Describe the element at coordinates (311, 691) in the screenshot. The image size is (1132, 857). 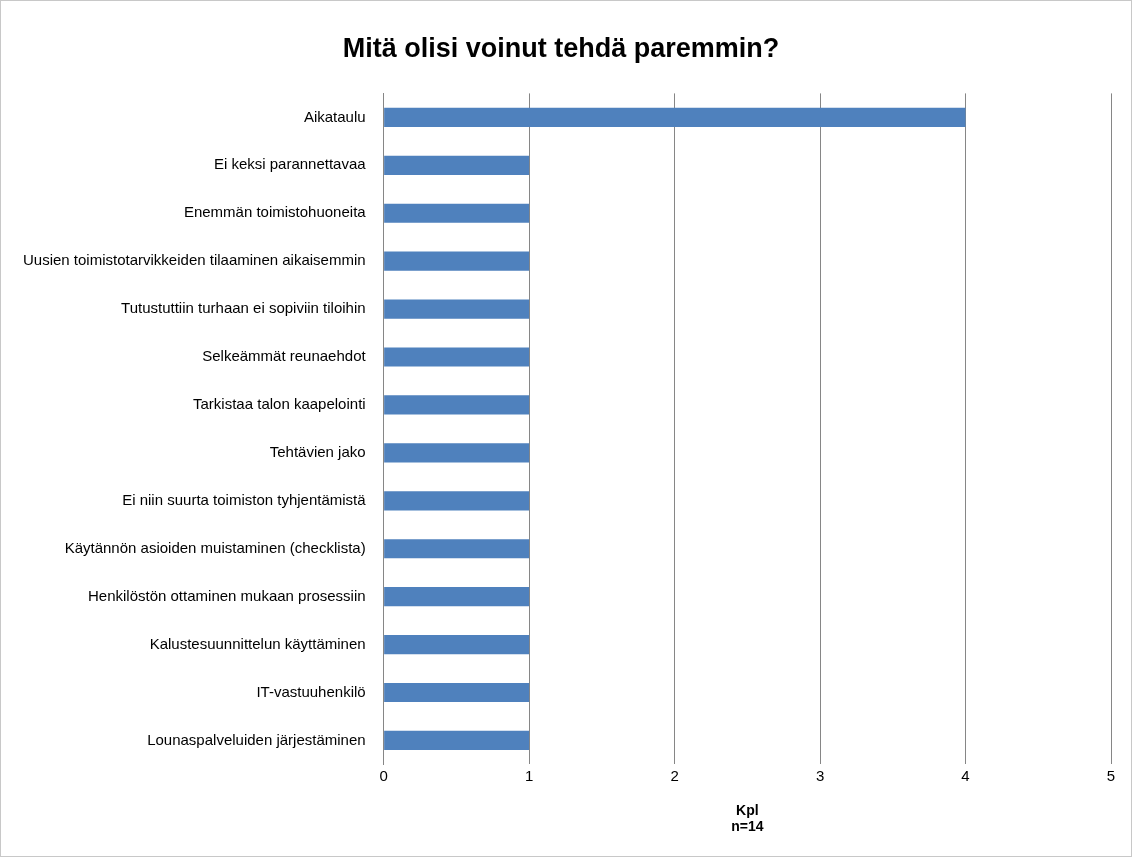
I see `y-tick-label: IT-vastuuhenkilö` at that location.